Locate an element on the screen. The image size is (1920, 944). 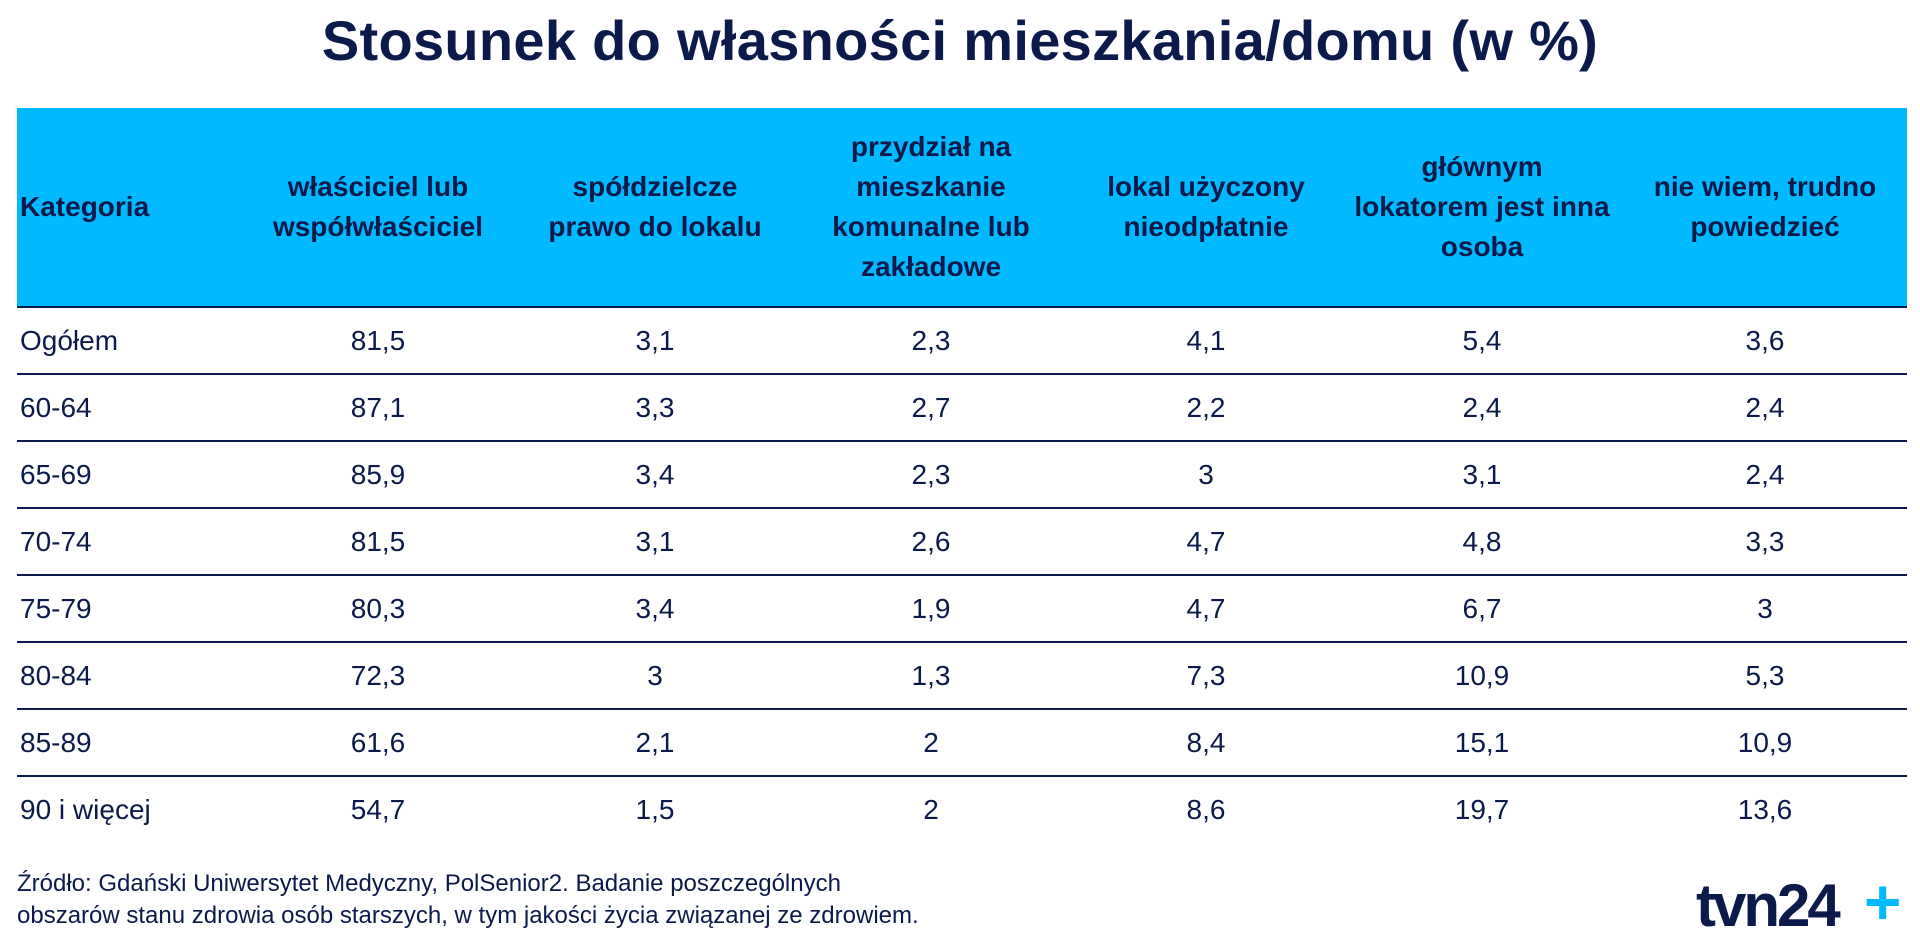
row-label: 65-69 is located at coordinates (127, 475).